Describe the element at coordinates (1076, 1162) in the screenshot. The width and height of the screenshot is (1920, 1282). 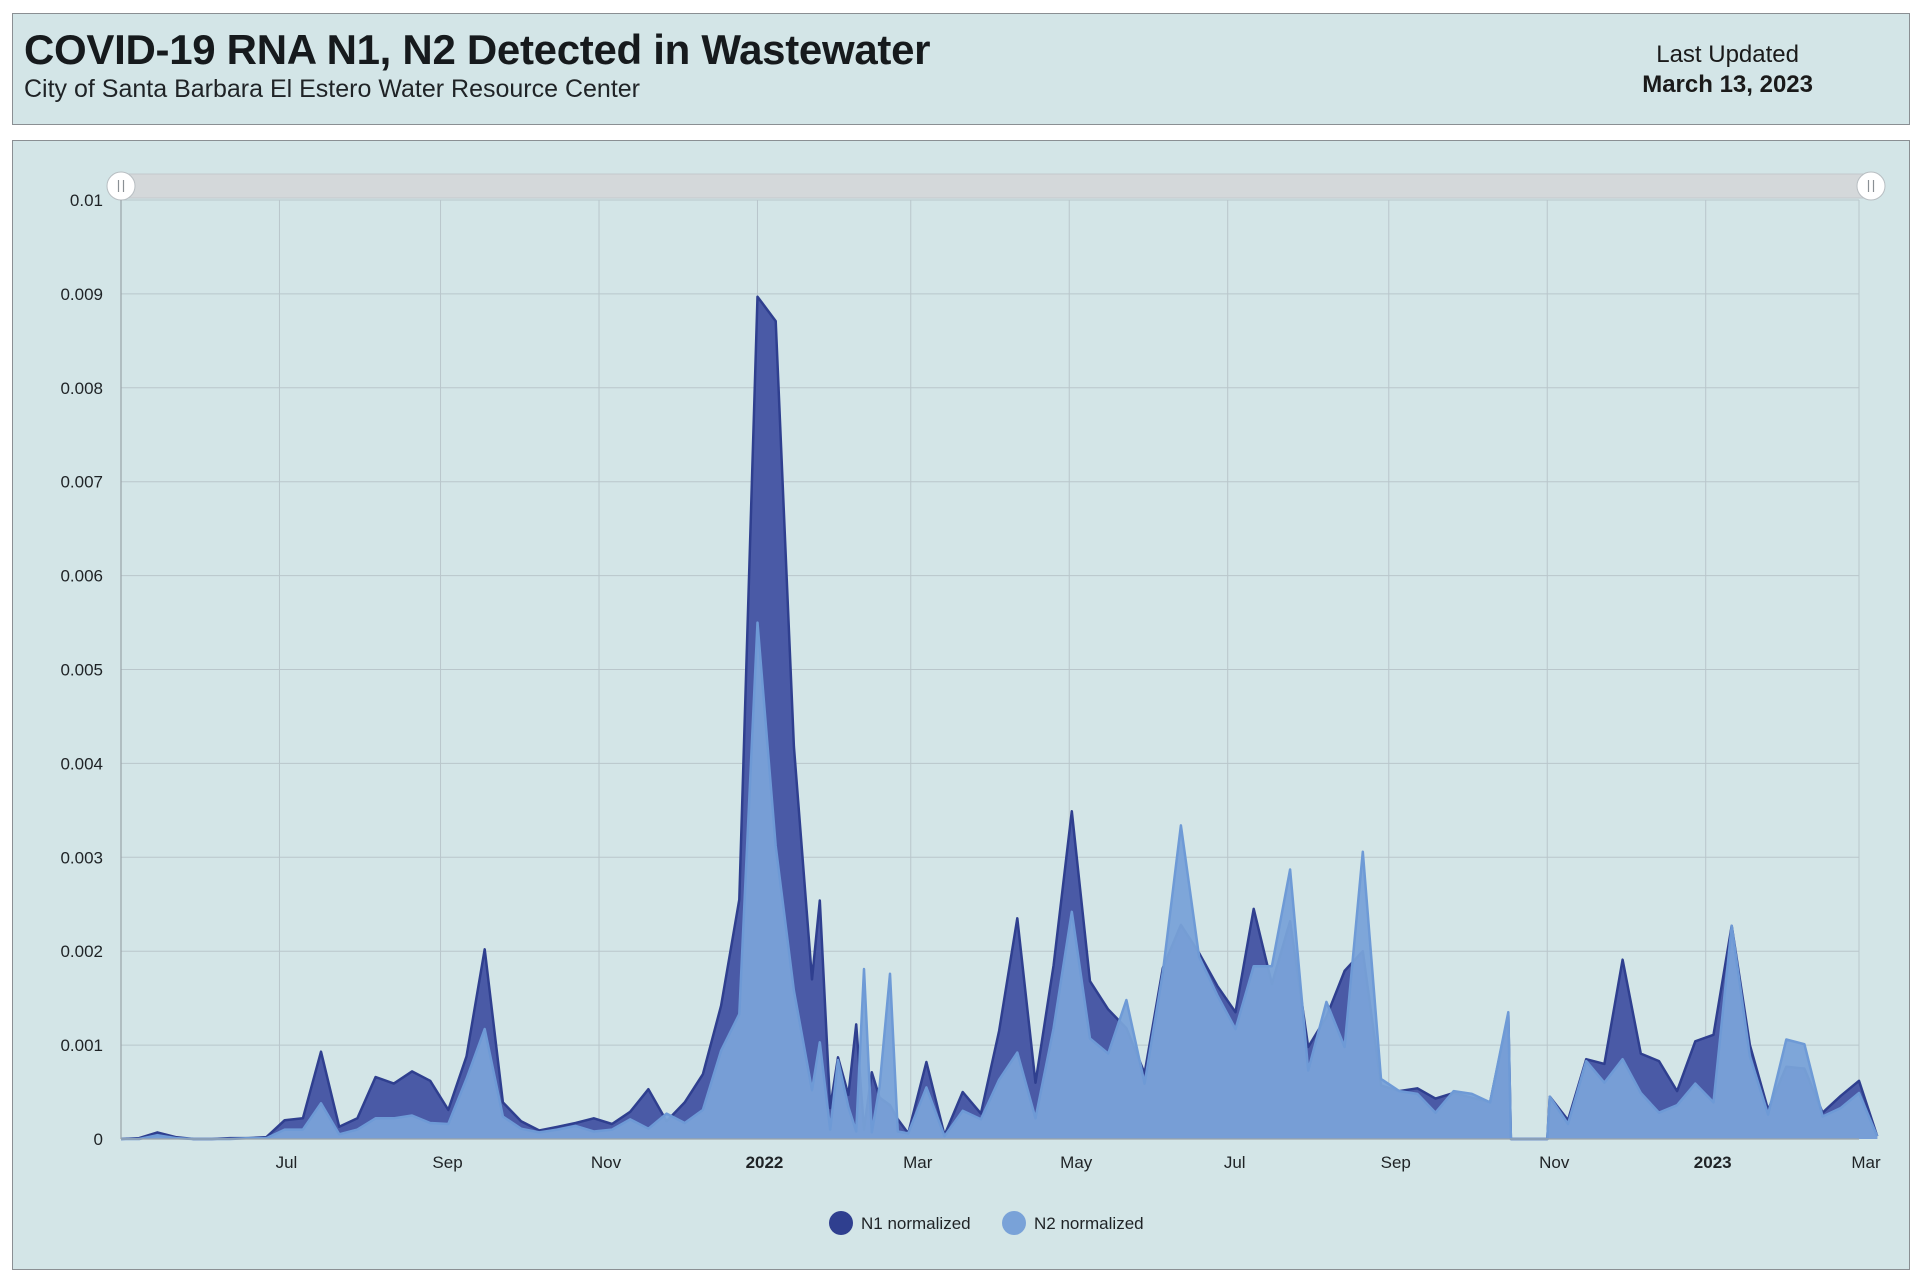
I see `x-tick-label: May` at that location.